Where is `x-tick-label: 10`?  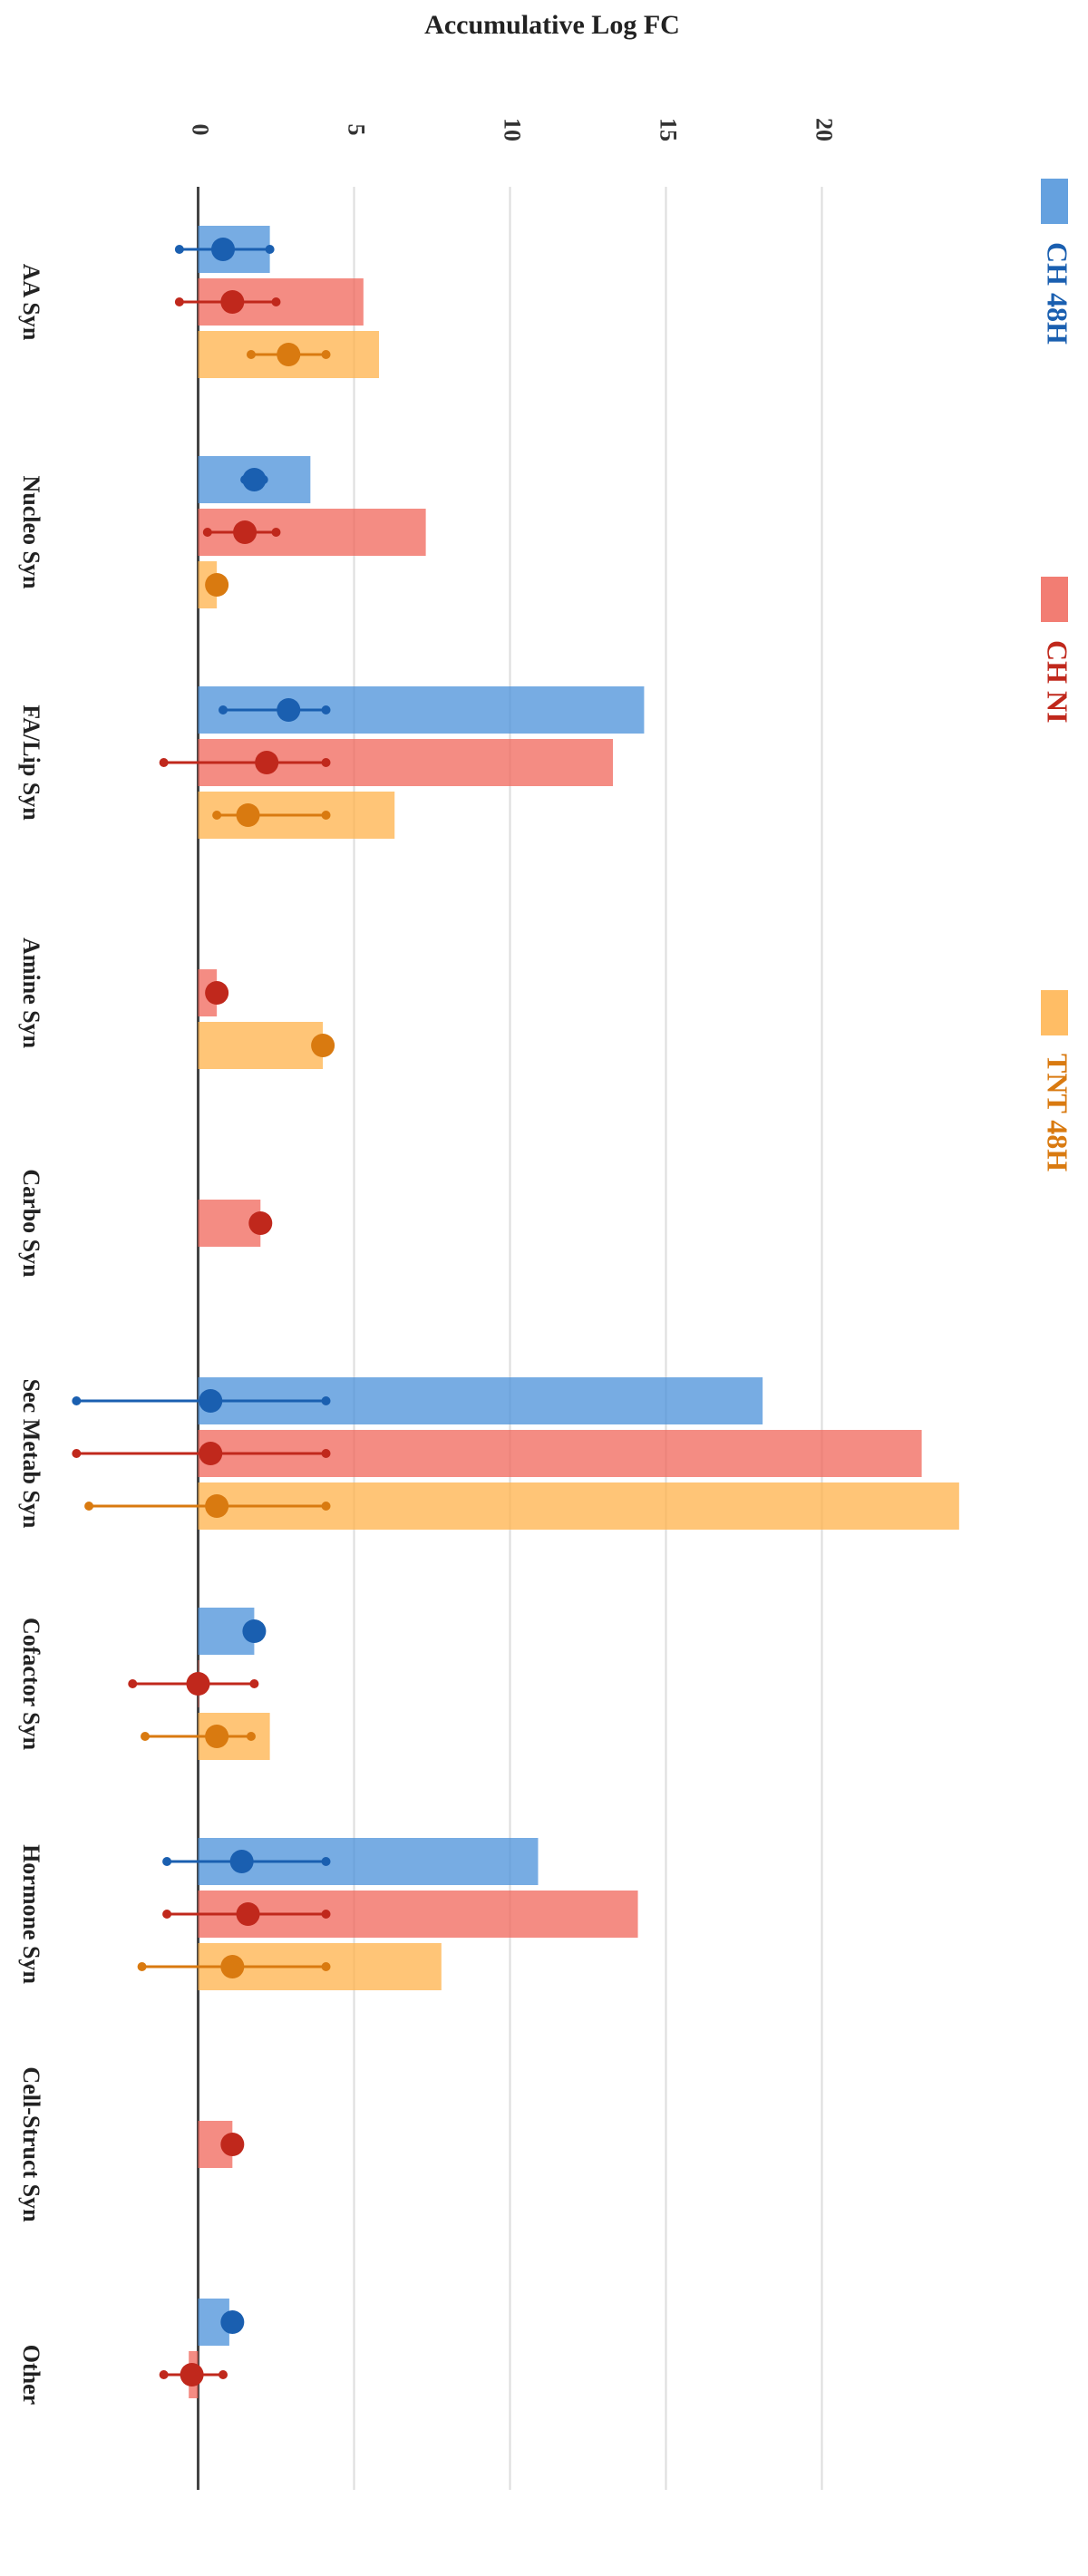 x-tick-label: 10 is located at coordinates (513, 129).